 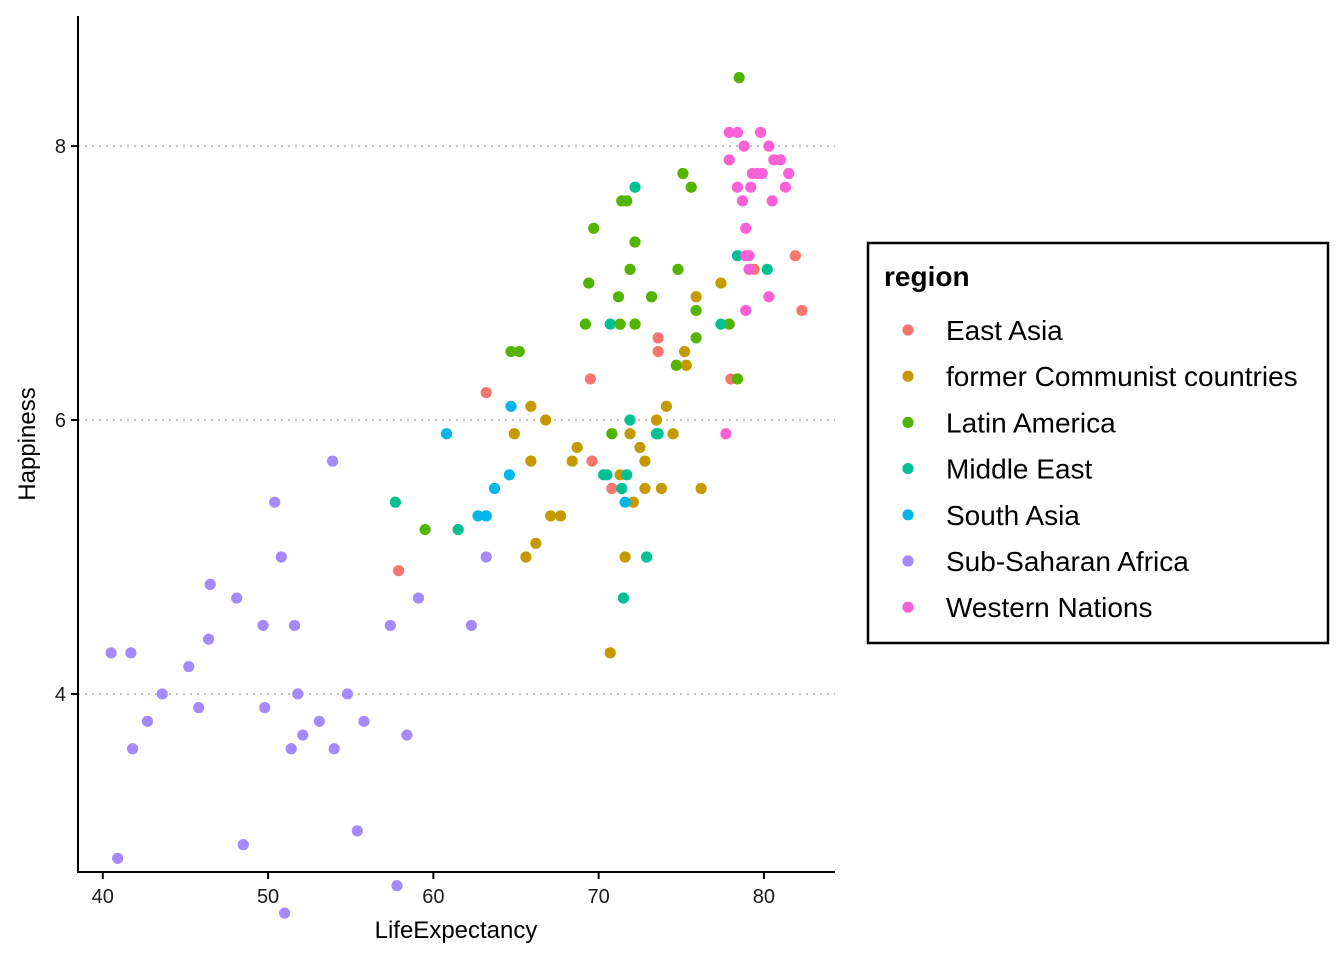 What do you see at coordinates (1027, 607) in the screenshot?
I see `legend-item: Western Nations` at bounding box center [1027, 607].